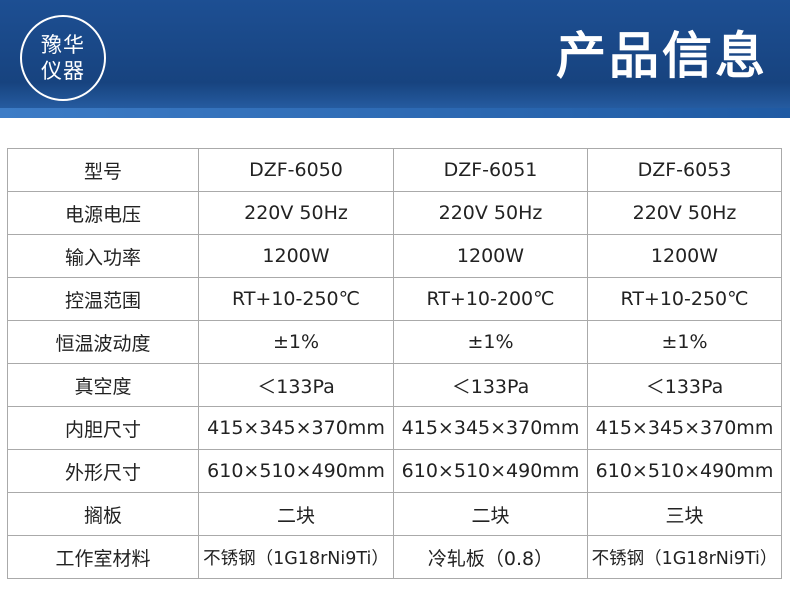 The height and width of the screenshot is (608, 790). What do you see at coordinates (662, 56) in the screenshot?
I see `page-title: 产品信息` at bounding box center [662, 56].